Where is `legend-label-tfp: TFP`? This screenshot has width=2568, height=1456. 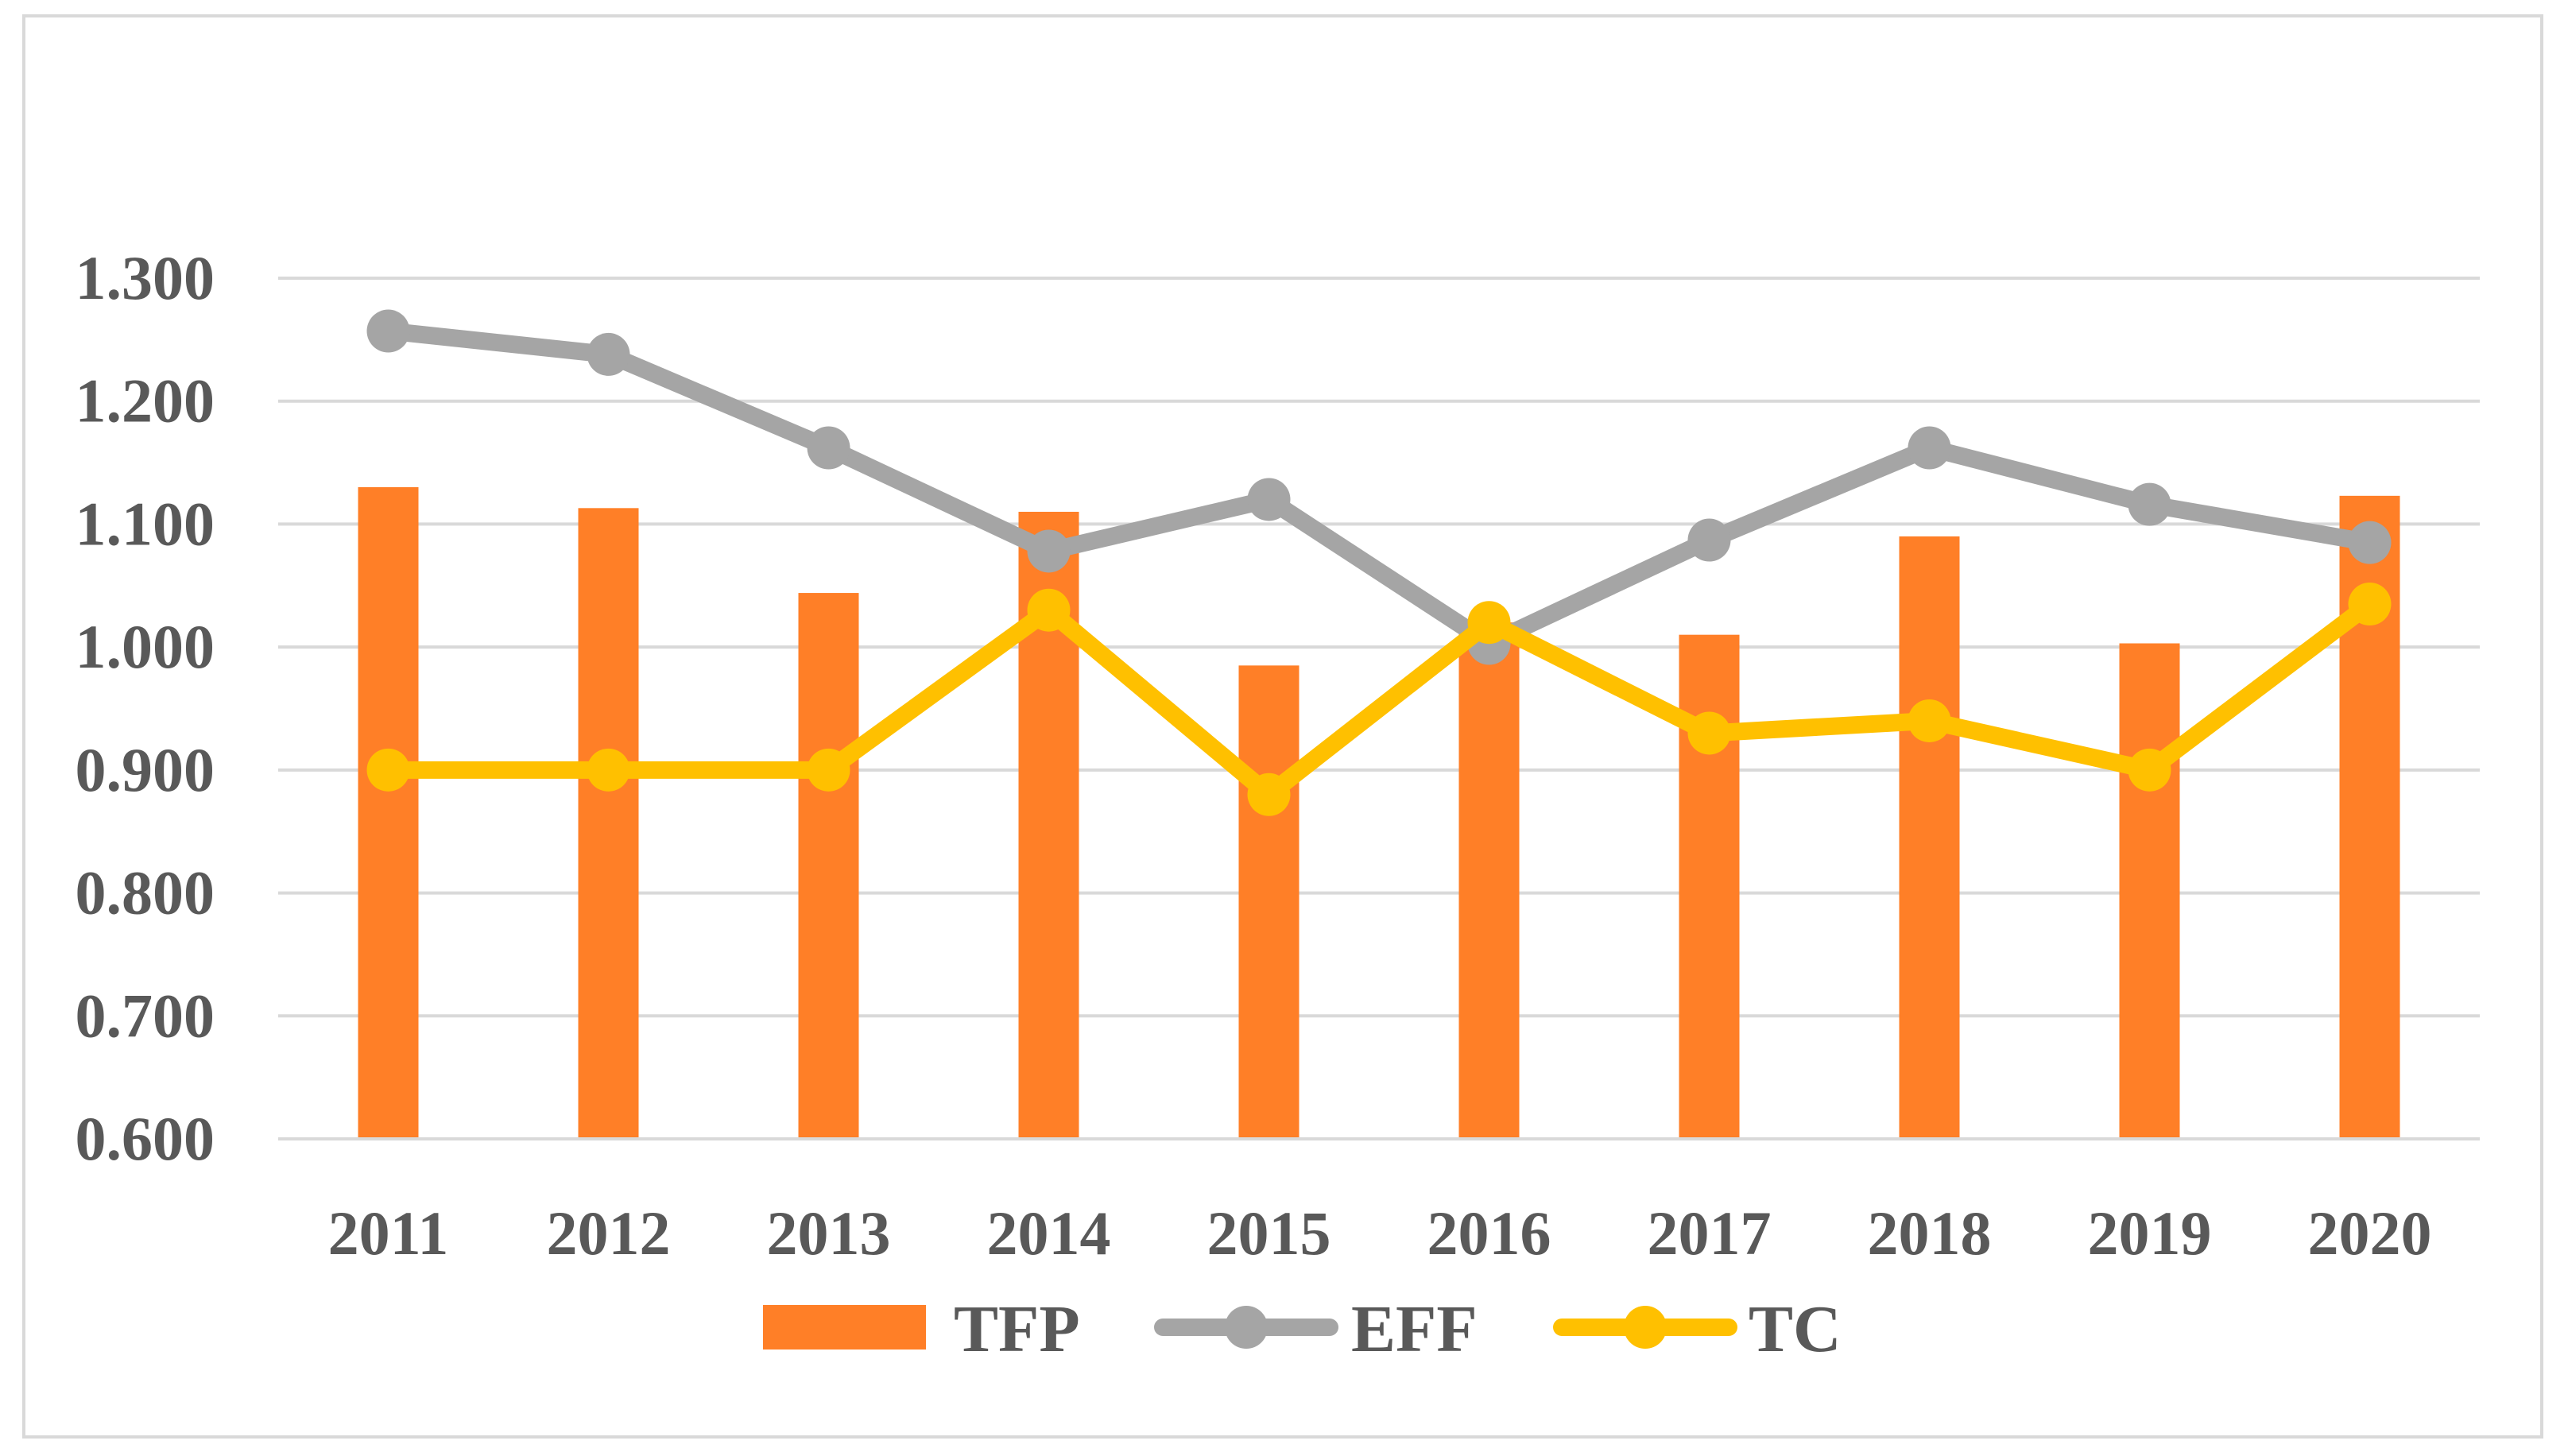 legend-label-tfp: TFP is located at coordinates (1017, 1329).